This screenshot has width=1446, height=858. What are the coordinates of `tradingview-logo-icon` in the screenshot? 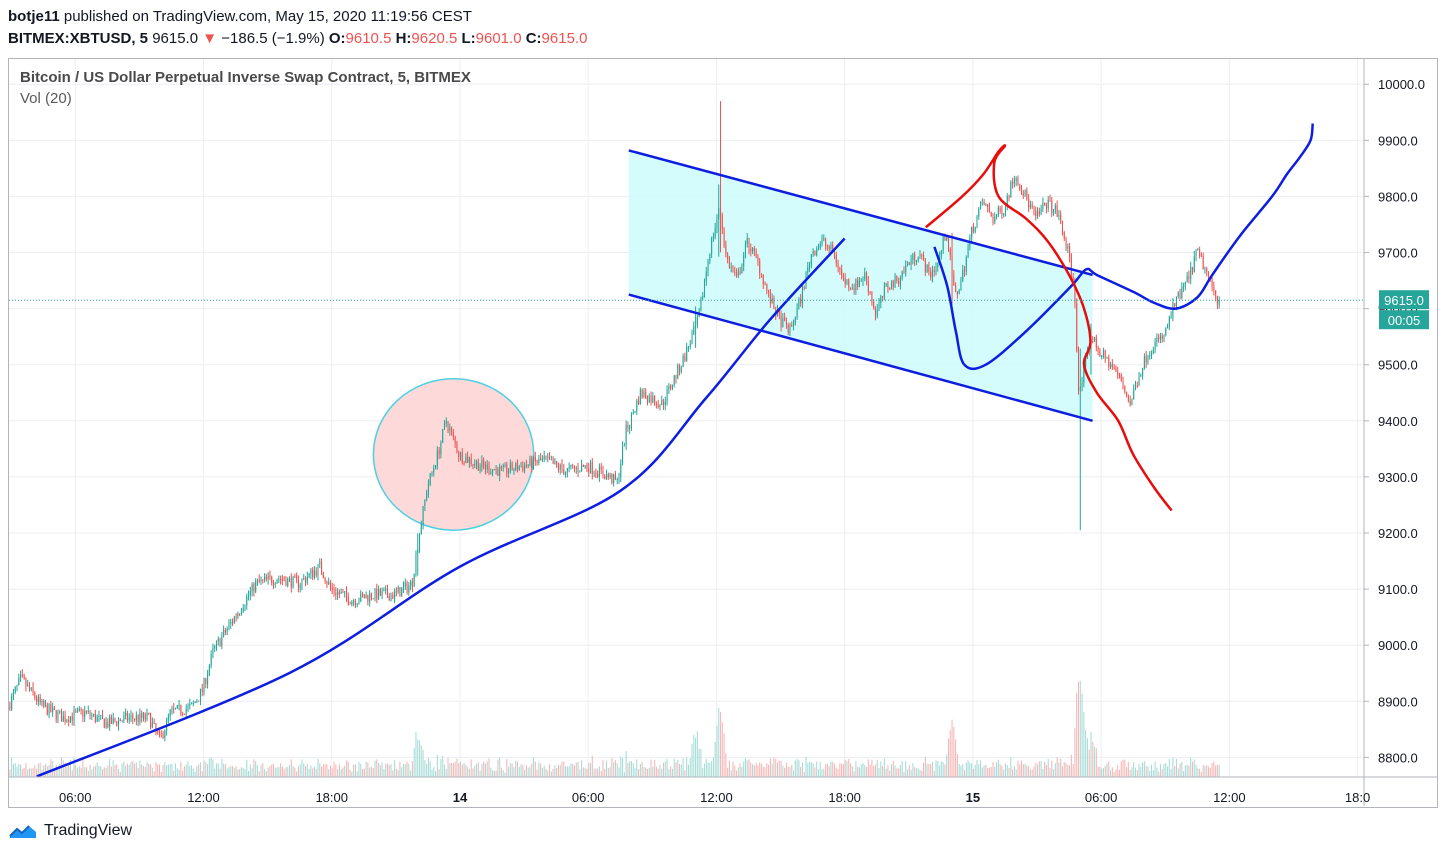 It's located at (23, 831).